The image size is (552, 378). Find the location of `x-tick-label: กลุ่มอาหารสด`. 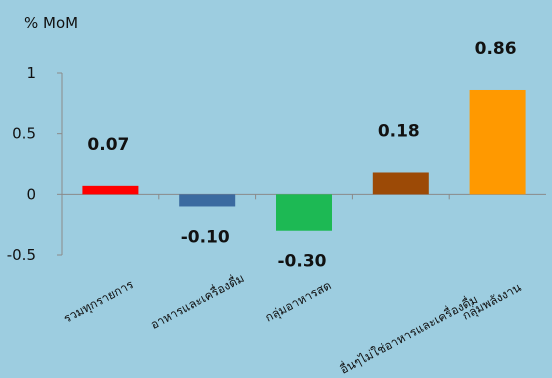

x-tick-label: กลุ่มอาหารสด is located at coordinates (298, 301).